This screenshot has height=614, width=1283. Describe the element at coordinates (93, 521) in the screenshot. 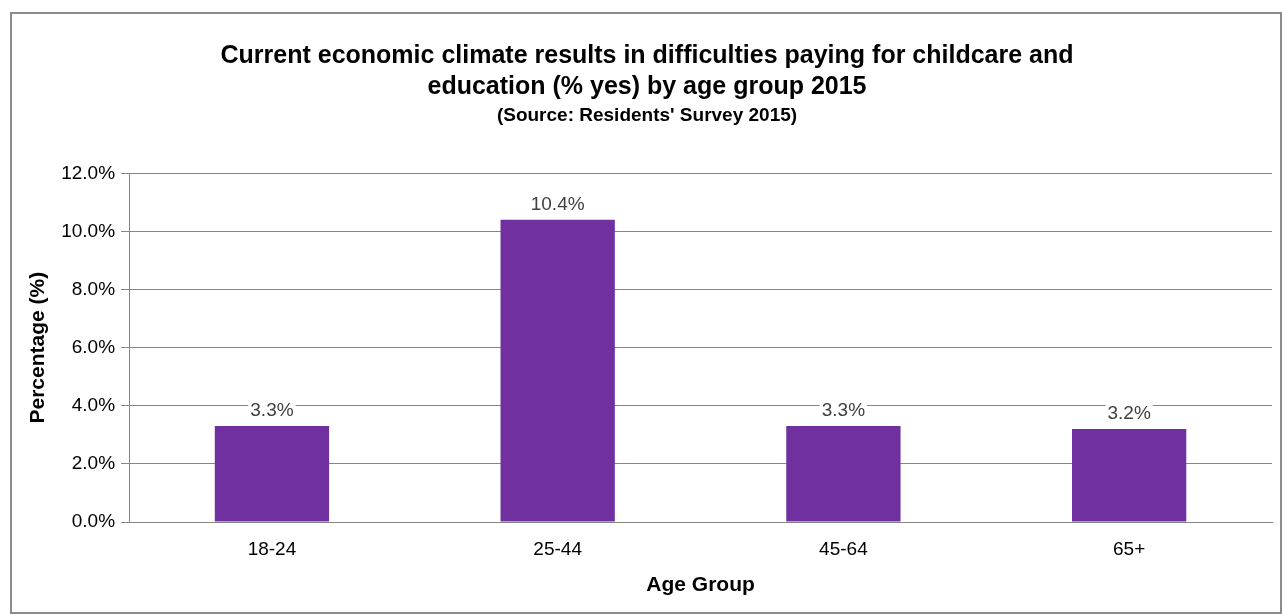

I see `y-tick-label: 0.0%` at that location.